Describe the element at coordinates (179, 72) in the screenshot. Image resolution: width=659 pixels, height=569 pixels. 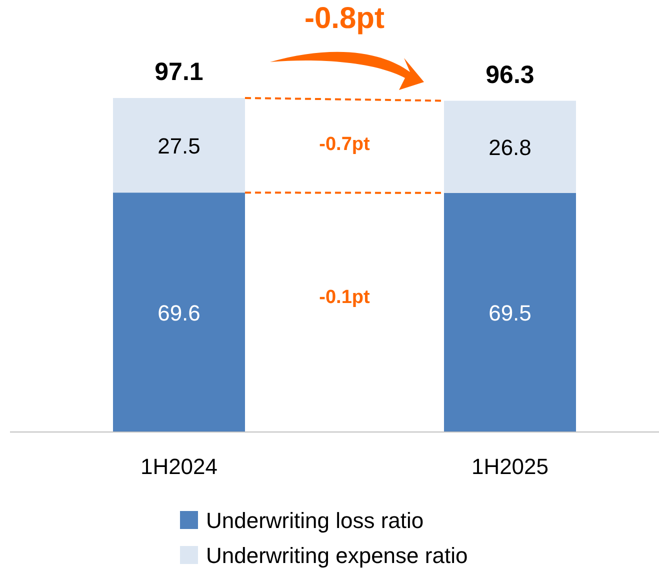
I see `total-label: 97.1` at that location.